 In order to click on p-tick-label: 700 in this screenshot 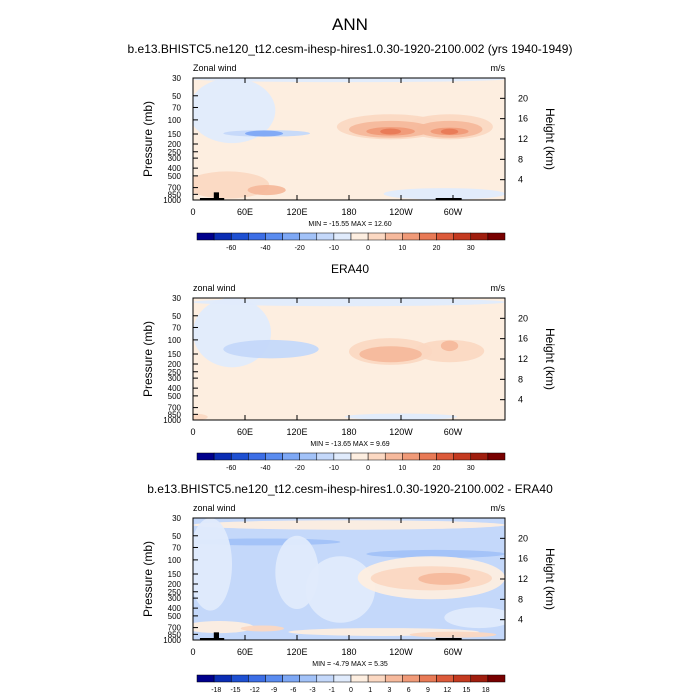, I will do `click(175, 408)`.